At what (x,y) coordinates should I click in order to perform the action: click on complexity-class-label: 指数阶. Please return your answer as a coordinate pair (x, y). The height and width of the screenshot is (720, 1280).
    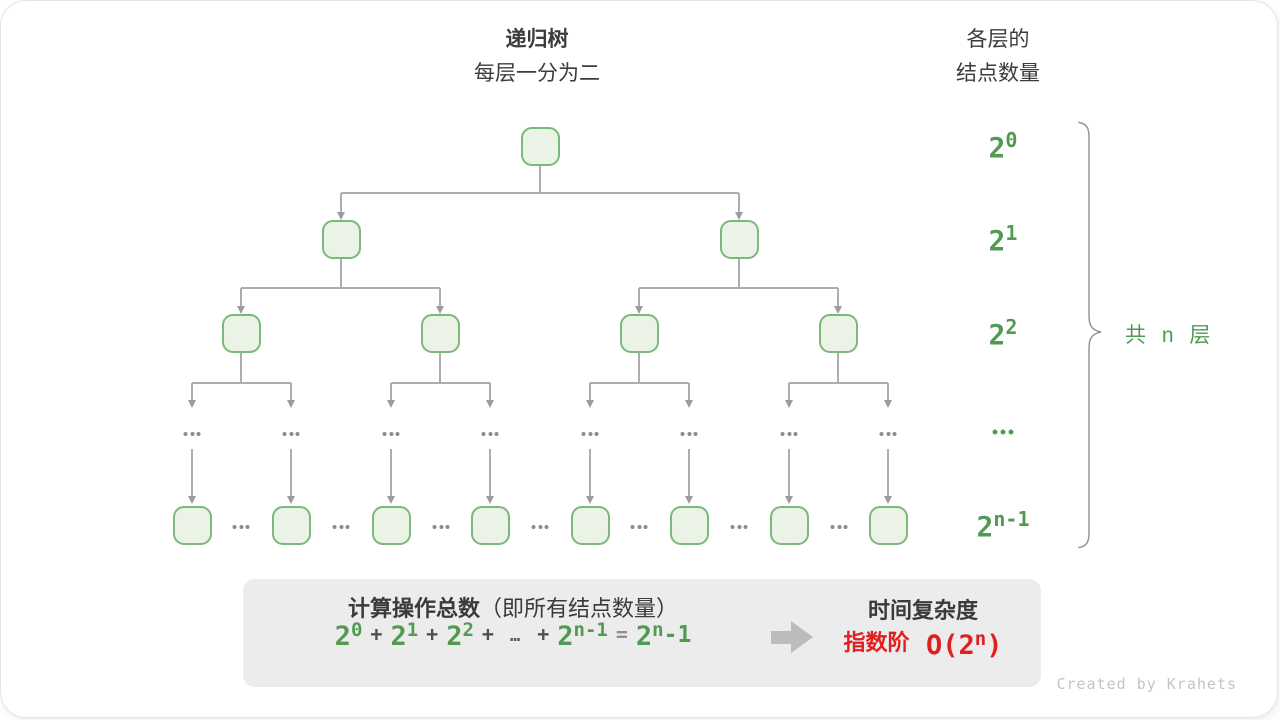
    Looking at the image, I should click on (876, 642).